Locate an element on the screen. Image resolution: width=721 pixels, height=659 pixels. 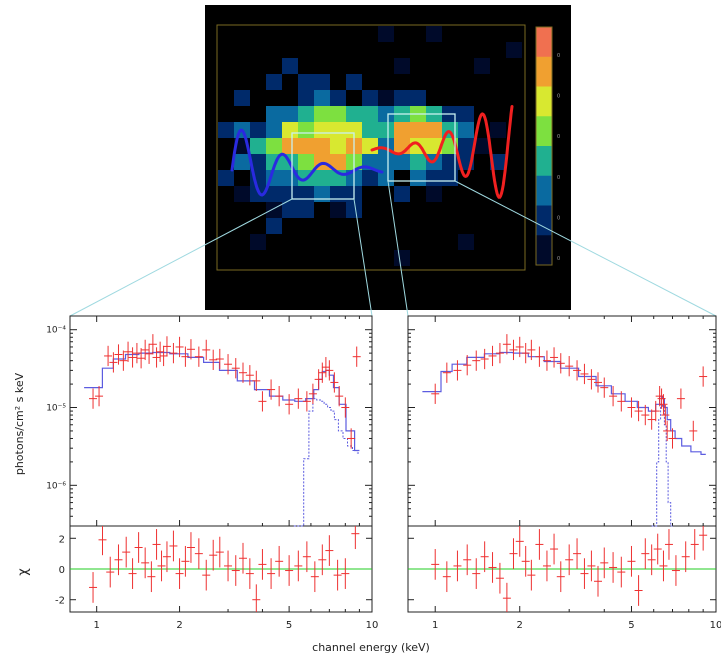
component-model-line is located at coordinates (326, 462).